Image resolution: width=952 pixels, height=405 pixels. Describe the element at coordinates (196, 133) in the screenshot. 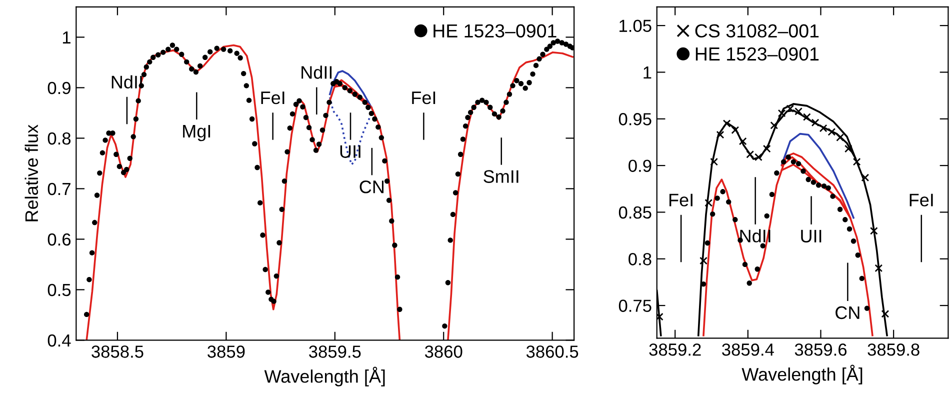

I see `annotation: MgI` at that location.